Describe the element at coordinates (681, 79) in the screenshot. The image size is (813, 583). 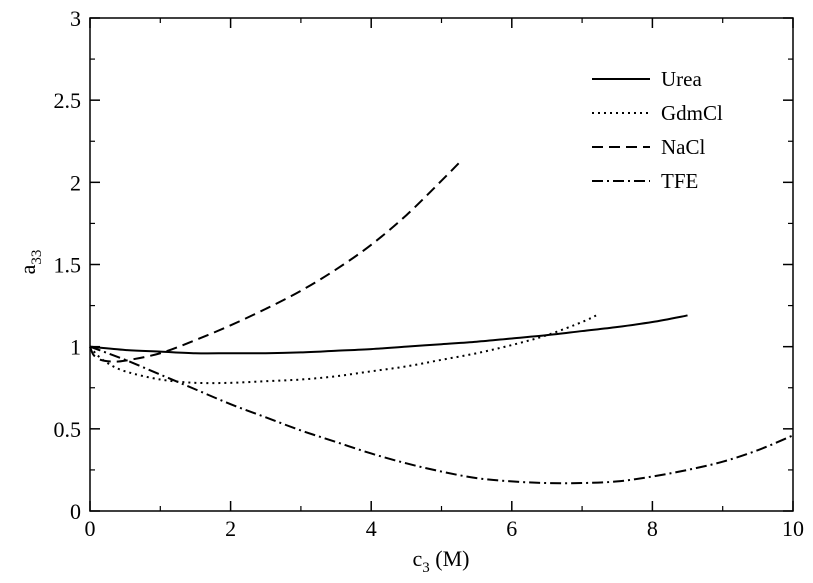
I see `legend-label-urea: Urea` at that location.